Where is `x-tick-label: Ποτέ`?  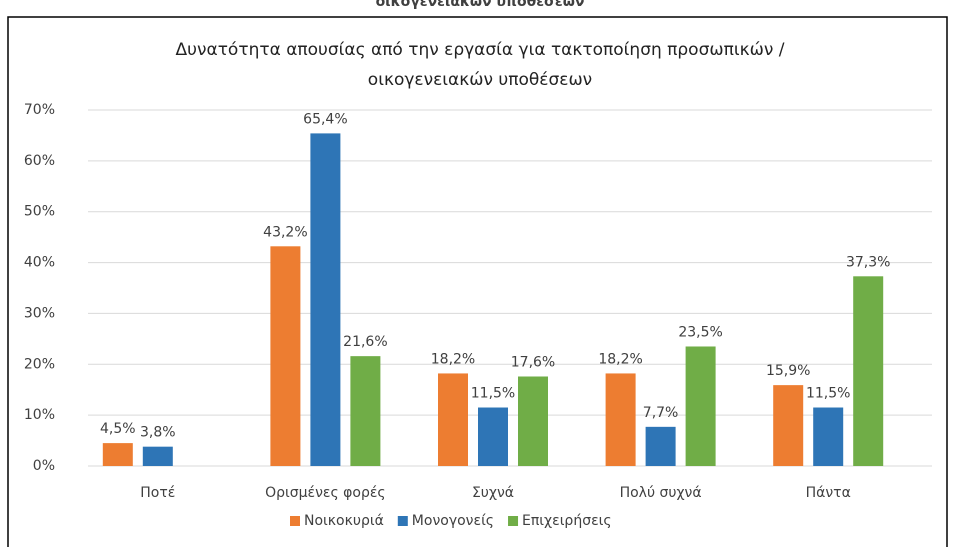 x-tick-label: Ποτέ is located at coordinates (157, 493).